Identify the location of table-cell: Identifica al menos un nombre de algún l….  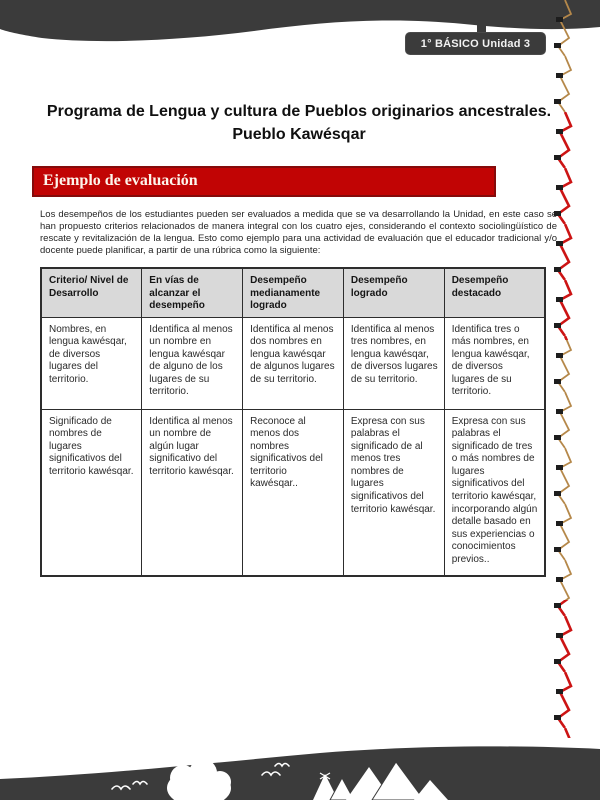
(192, 492).